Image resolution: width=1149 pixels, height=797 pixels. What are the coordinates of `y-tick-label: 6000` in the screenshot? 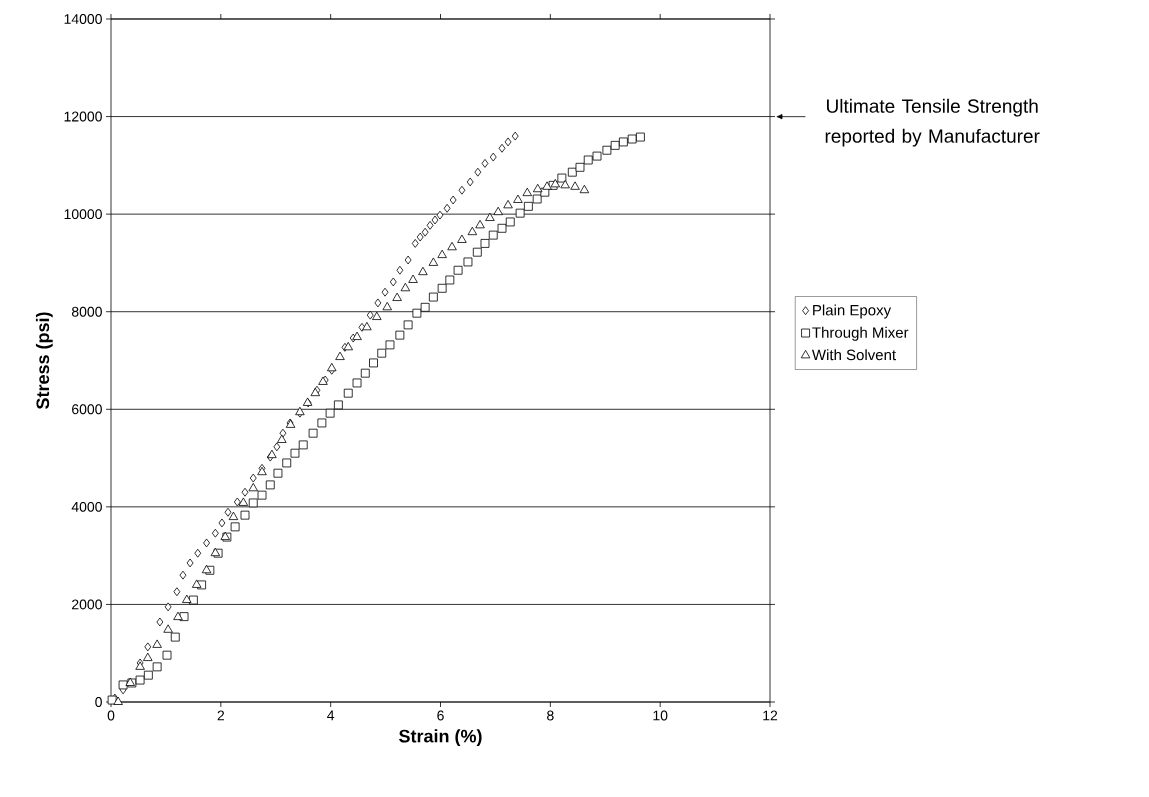 It's located at (87, 409).